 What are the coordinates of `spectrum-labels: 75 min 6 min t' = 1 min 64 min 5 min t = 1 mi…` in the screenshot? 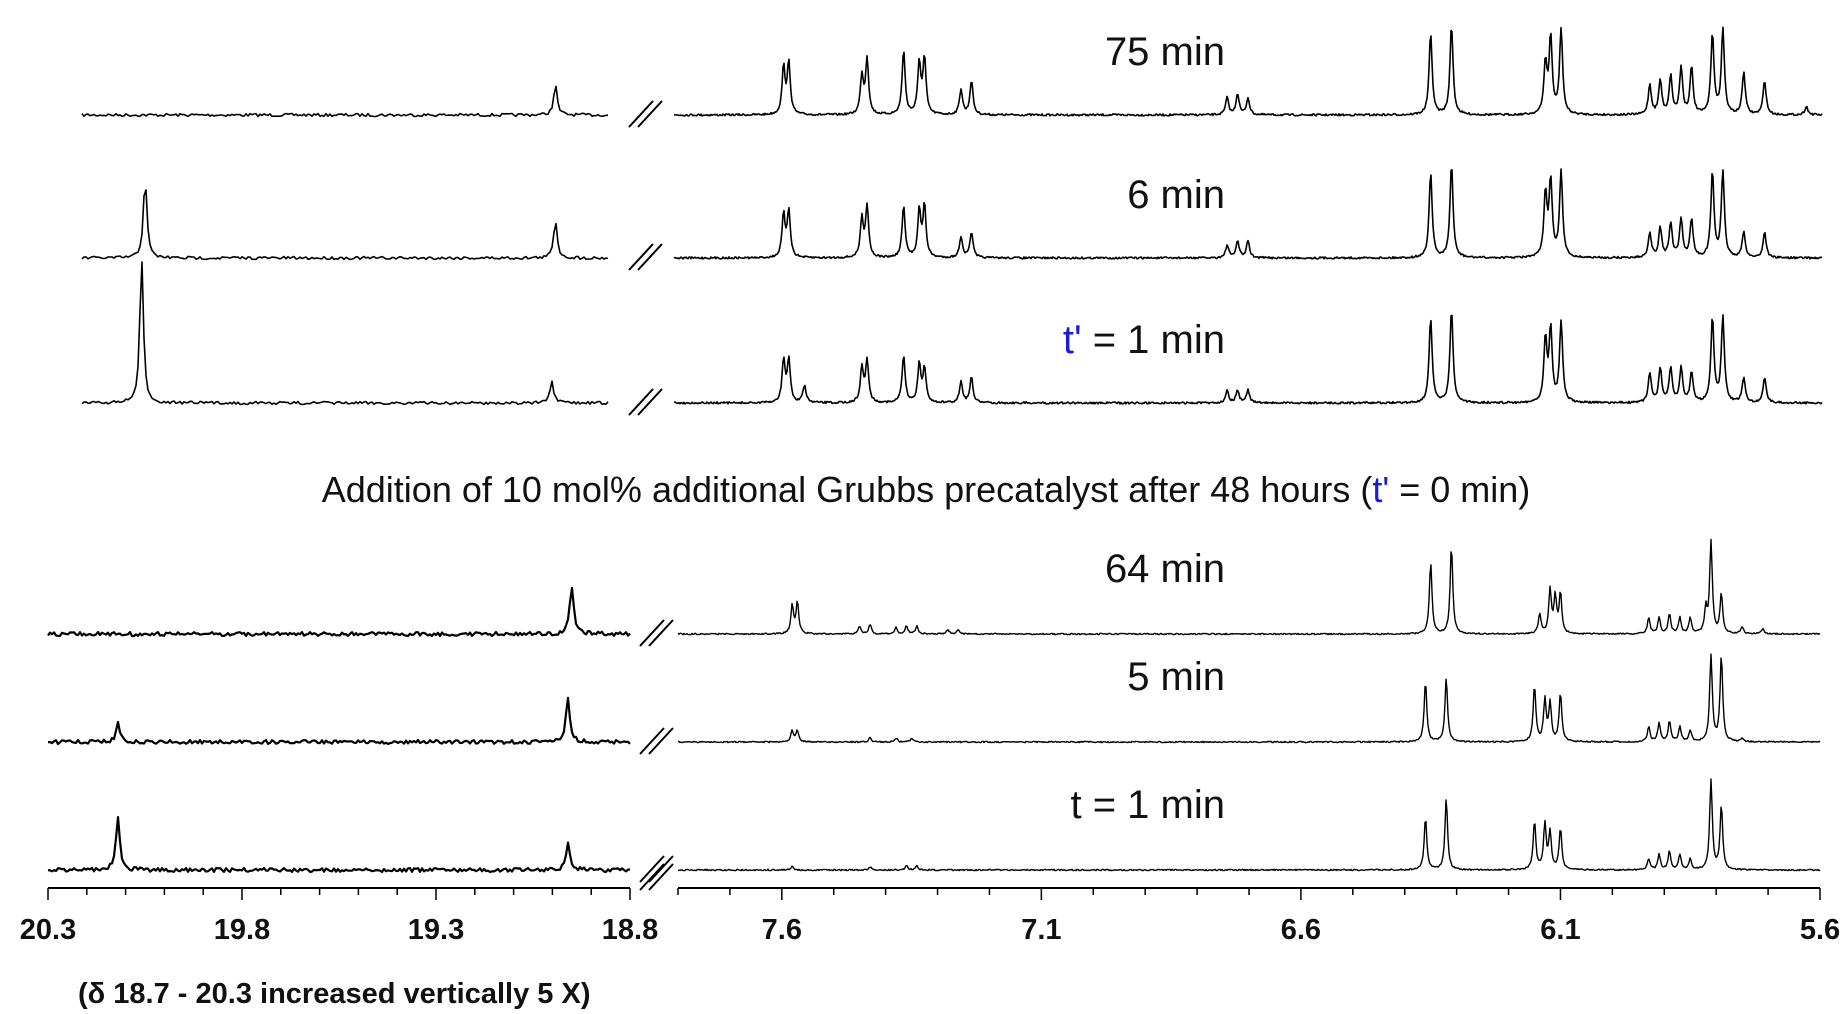 It's located at (1144, 428).